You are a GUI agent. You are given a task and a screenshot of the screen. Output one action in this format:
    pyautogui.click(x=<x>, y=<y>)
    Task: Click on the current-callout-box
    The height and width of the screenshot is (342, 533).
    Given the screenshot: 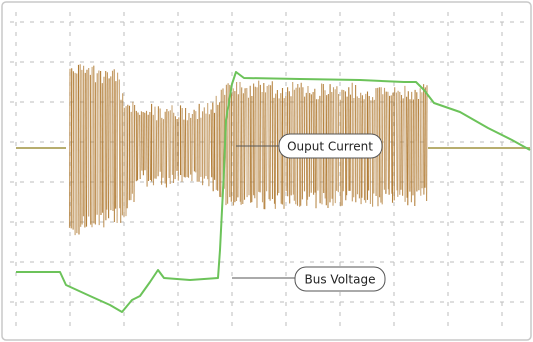 What is the action you would take?
    pyautogui.click(x=330, y=146)
    